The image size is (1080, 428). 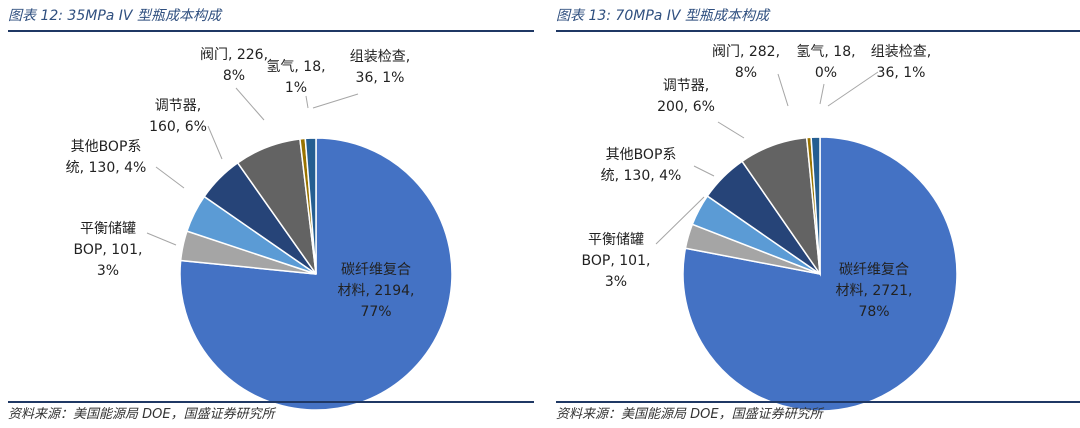 I want to click on data-label: 氢气, 18, 1%, so click(x=295, y=77).